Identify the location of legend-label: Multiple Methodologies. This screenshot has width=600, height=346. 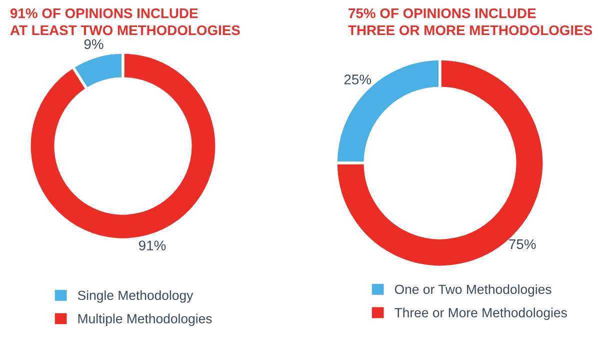
(145, 320).